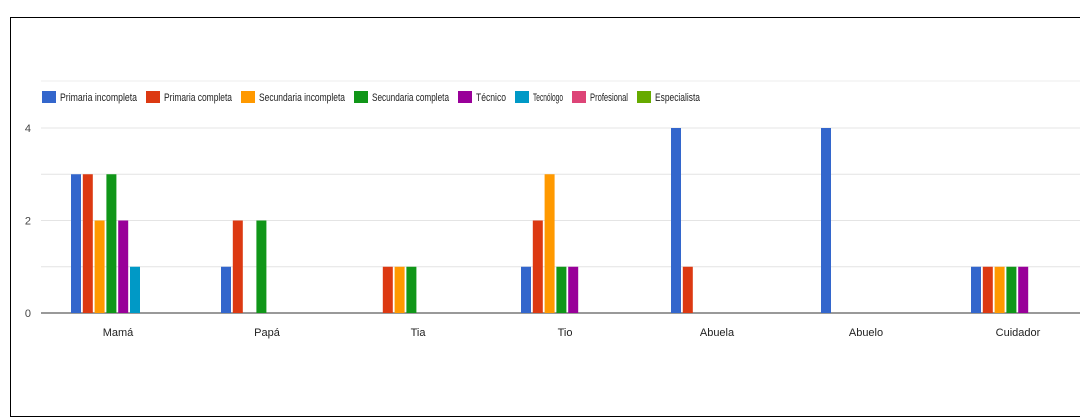 The height and width of the screenshot is (417, 1080). What do you see at coordinates (411, 289) in the screenshot?
I see `bar-tia-secundaria-completa` at bounding box center [411, 289].